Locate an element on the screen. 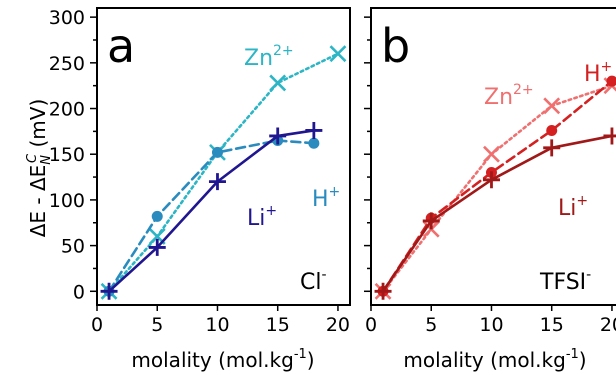 The width and height of the screenshot is (616, 375). panel-b-x-tick-label: 20 is located at coordinates (608, 325).